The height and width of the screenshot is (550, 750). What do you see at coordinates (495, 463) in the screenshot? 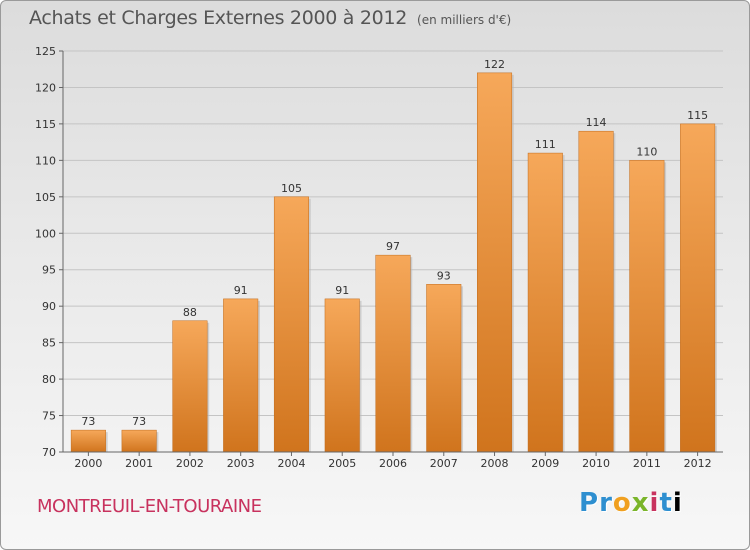
I see `x-tick-label: 2008` at bounding box center [495, 463].